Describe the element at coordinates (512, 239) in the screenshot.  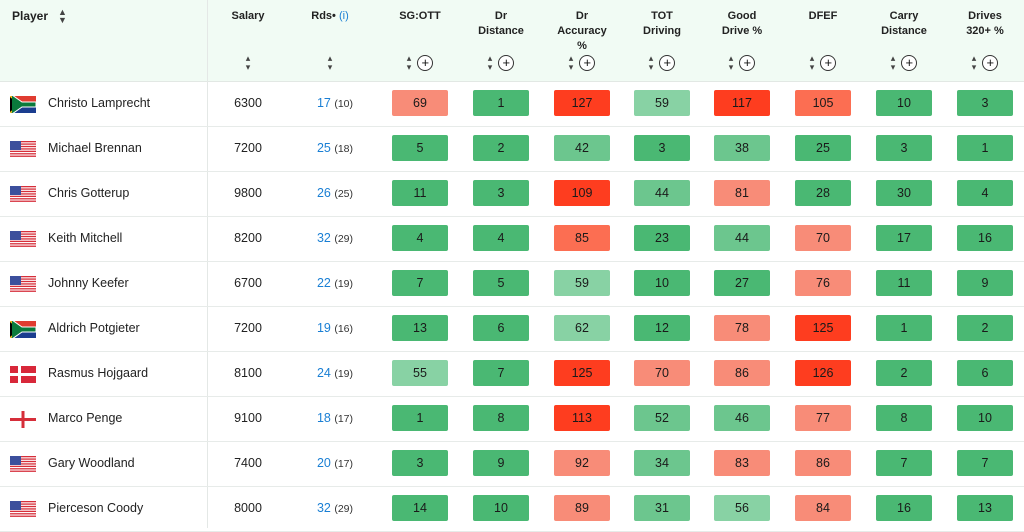
I see `table-row: Keith Mitchell 8200 32 (29) 4 4 85 23 44 70 17 16` at that location.